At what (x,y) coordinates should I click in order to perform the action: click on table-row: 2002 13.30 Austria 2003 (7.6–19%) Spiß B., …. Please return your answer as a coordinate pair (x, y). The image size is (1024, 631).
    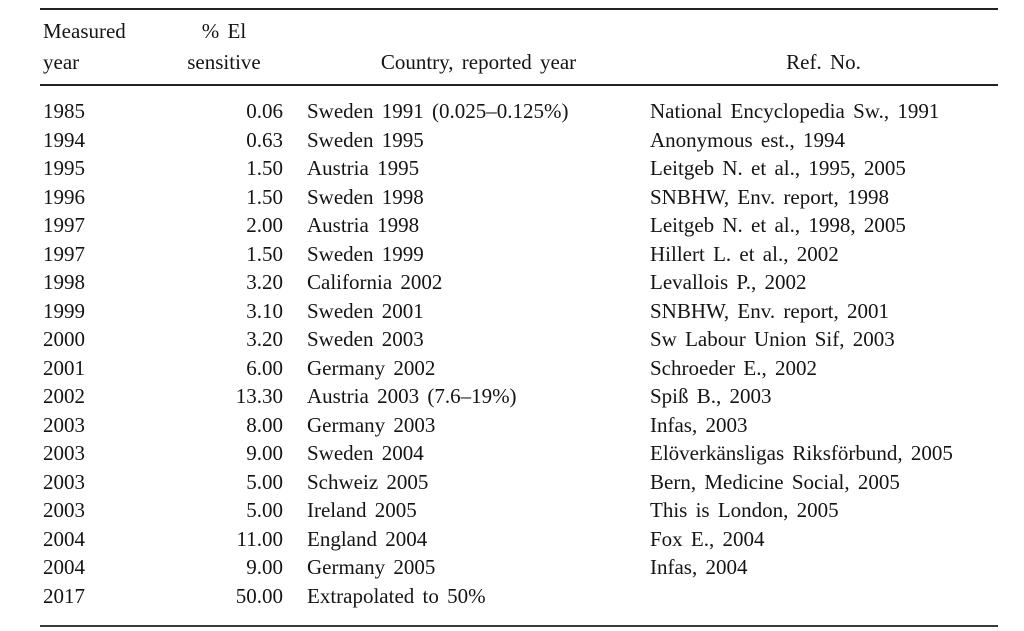
    Looking at the image, I should click on (519, 396).